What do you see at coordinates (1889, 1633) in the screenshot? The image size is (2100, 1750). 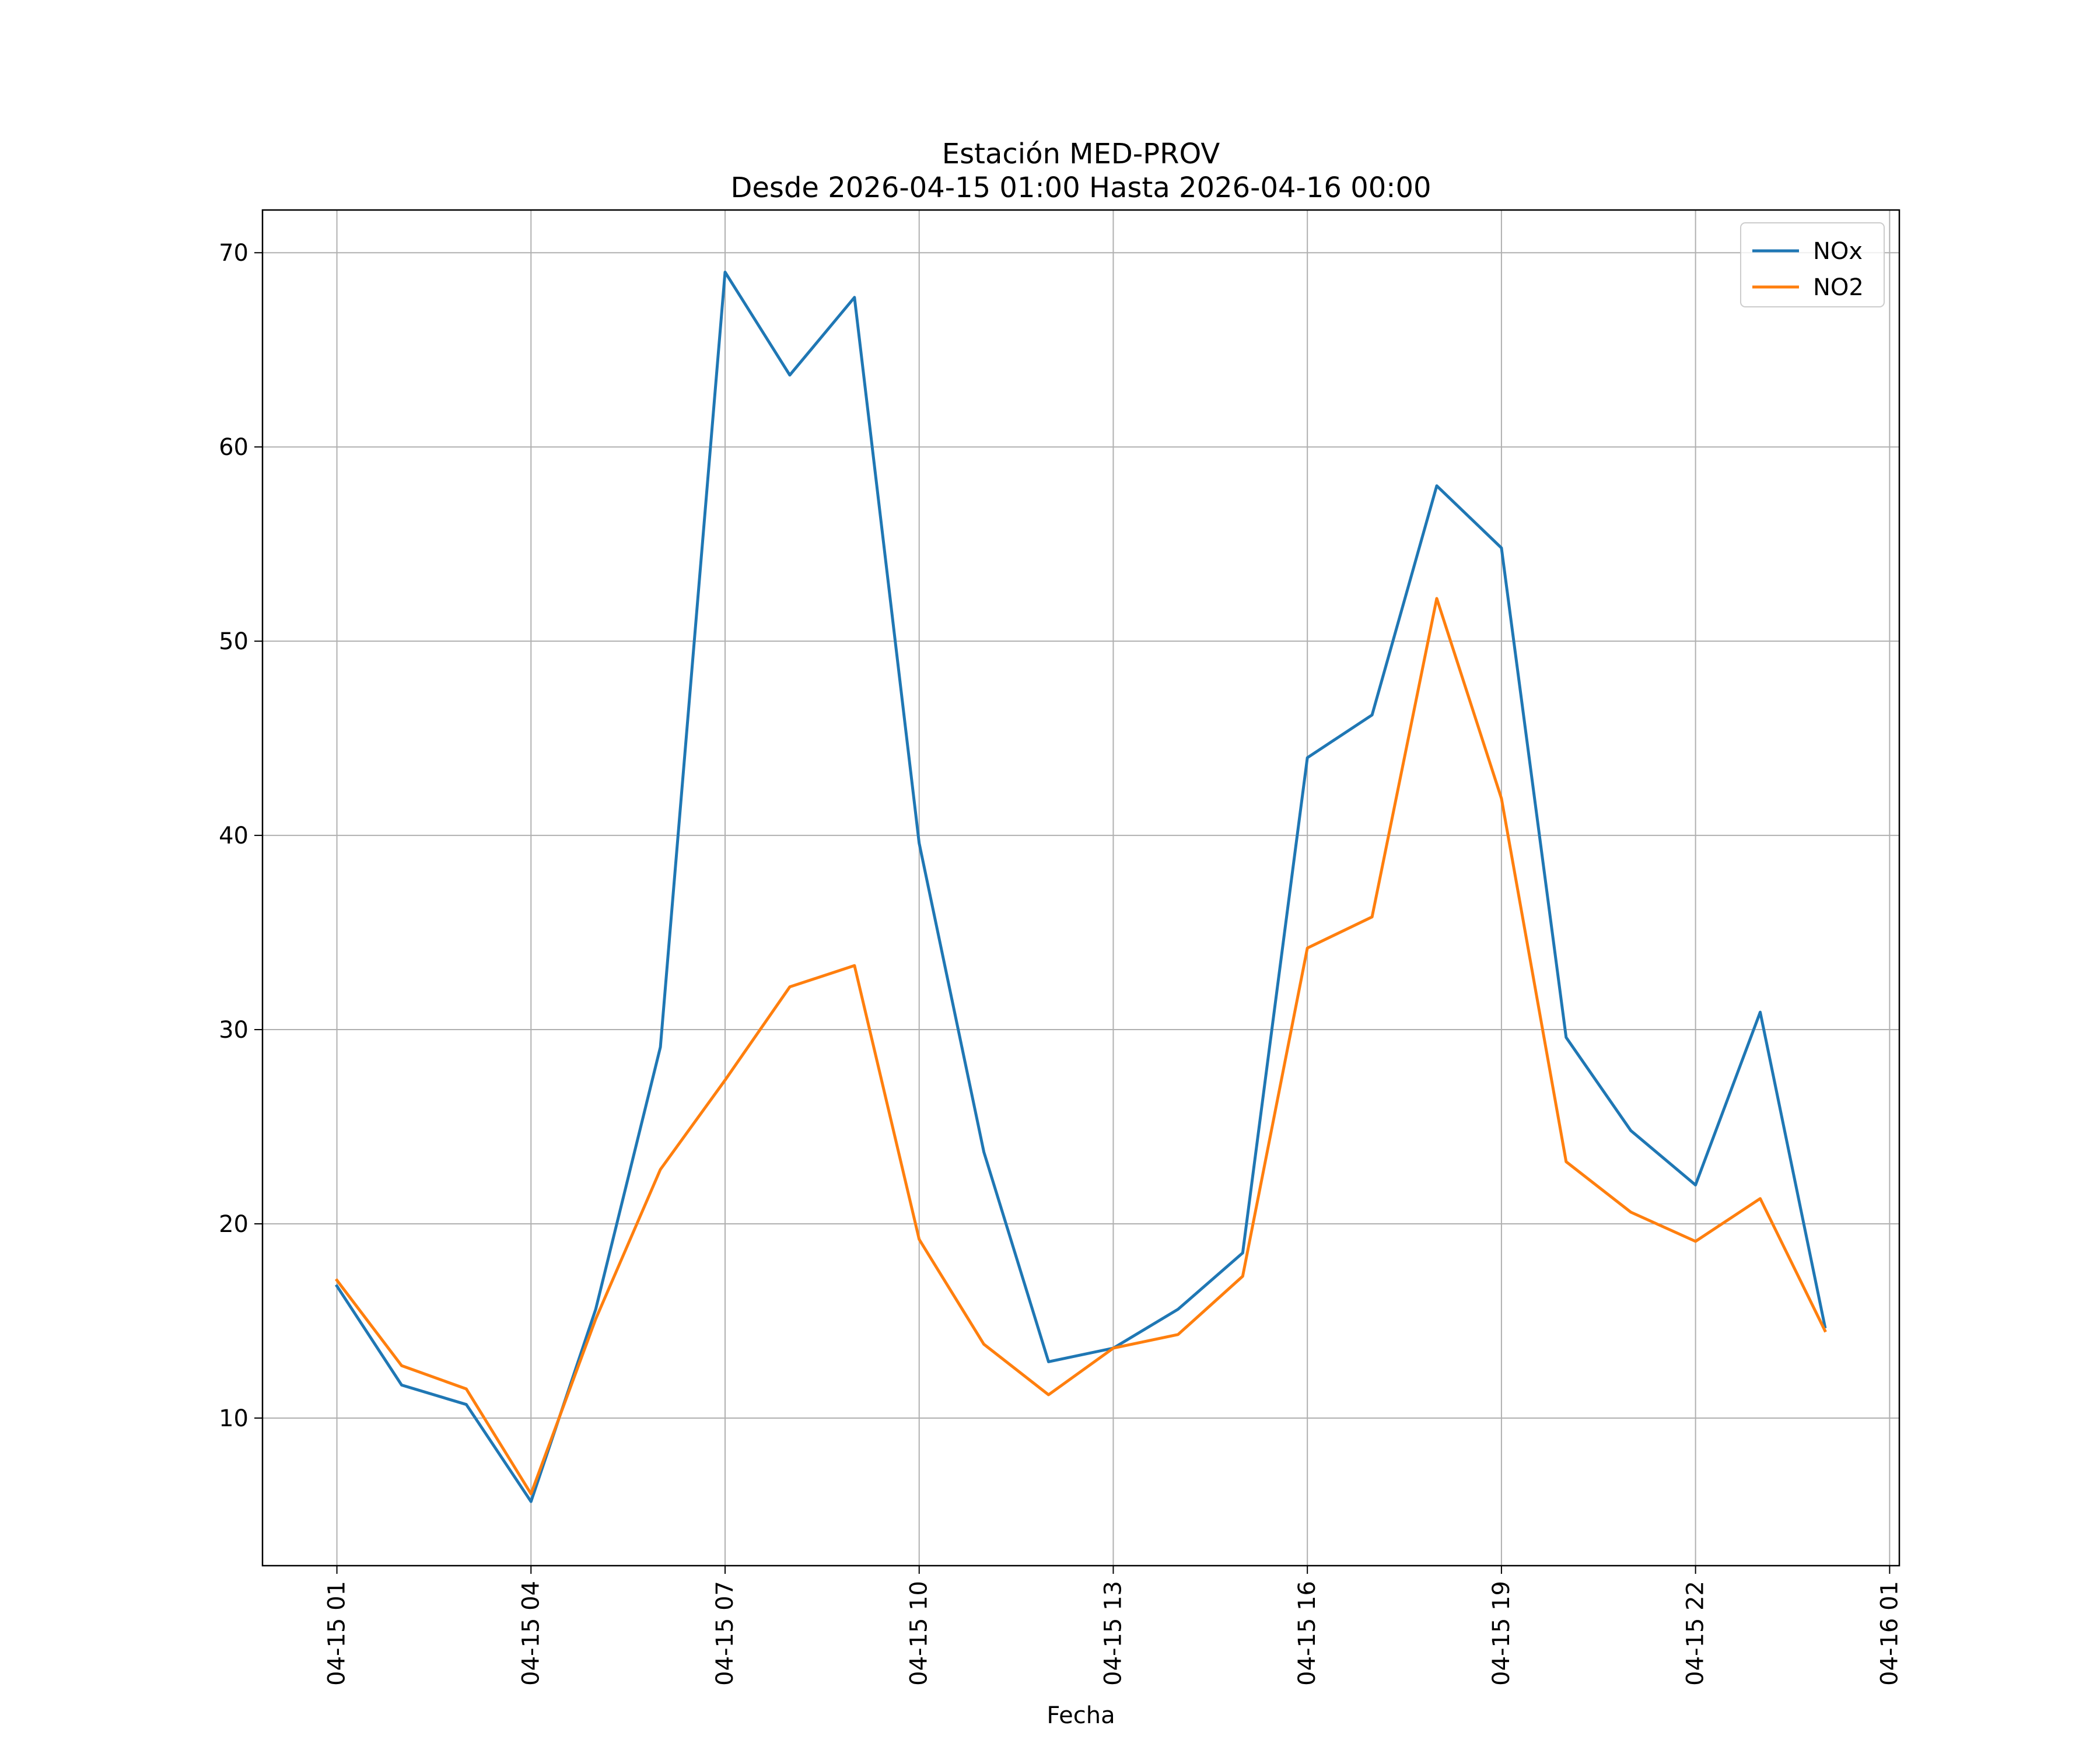 I see `x-tick-label: 04-16 01` at bounding box center [1889, 1633].